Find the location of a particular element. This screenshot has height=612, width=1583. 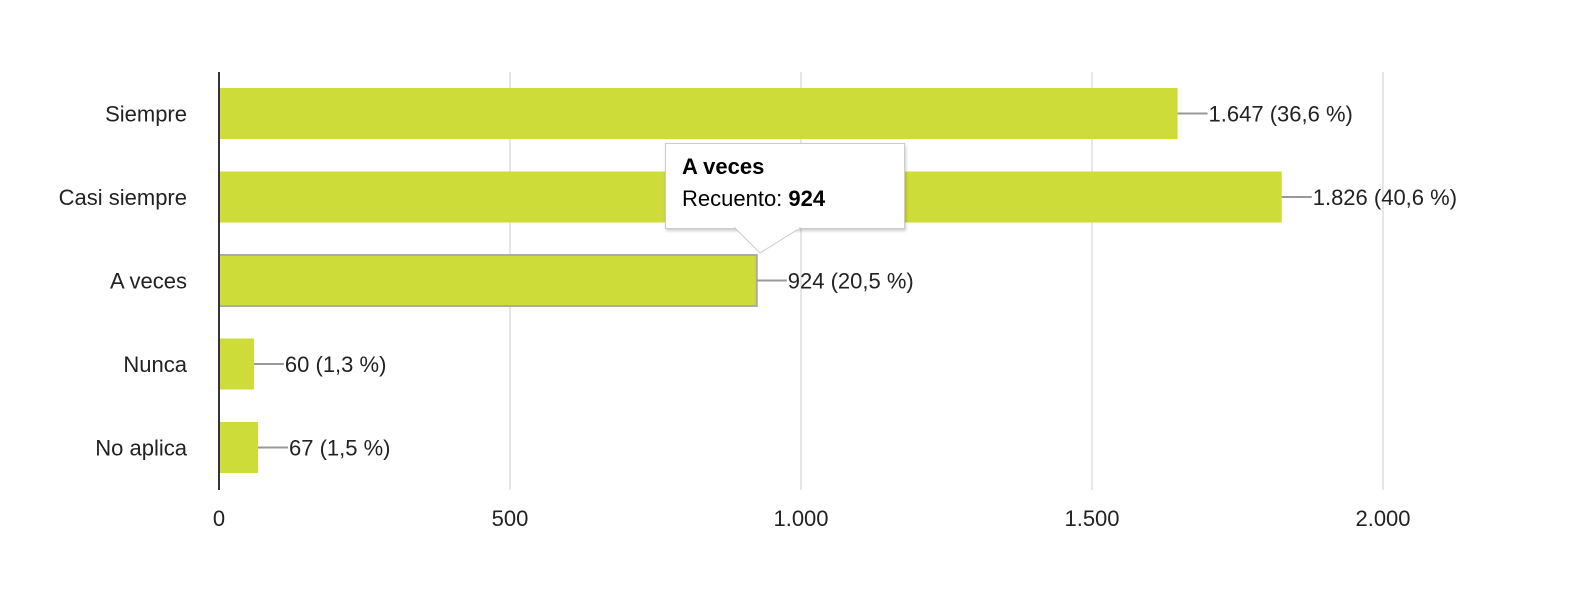

data-label: 924 (20,5 %) is located at coordinates (851, 281).